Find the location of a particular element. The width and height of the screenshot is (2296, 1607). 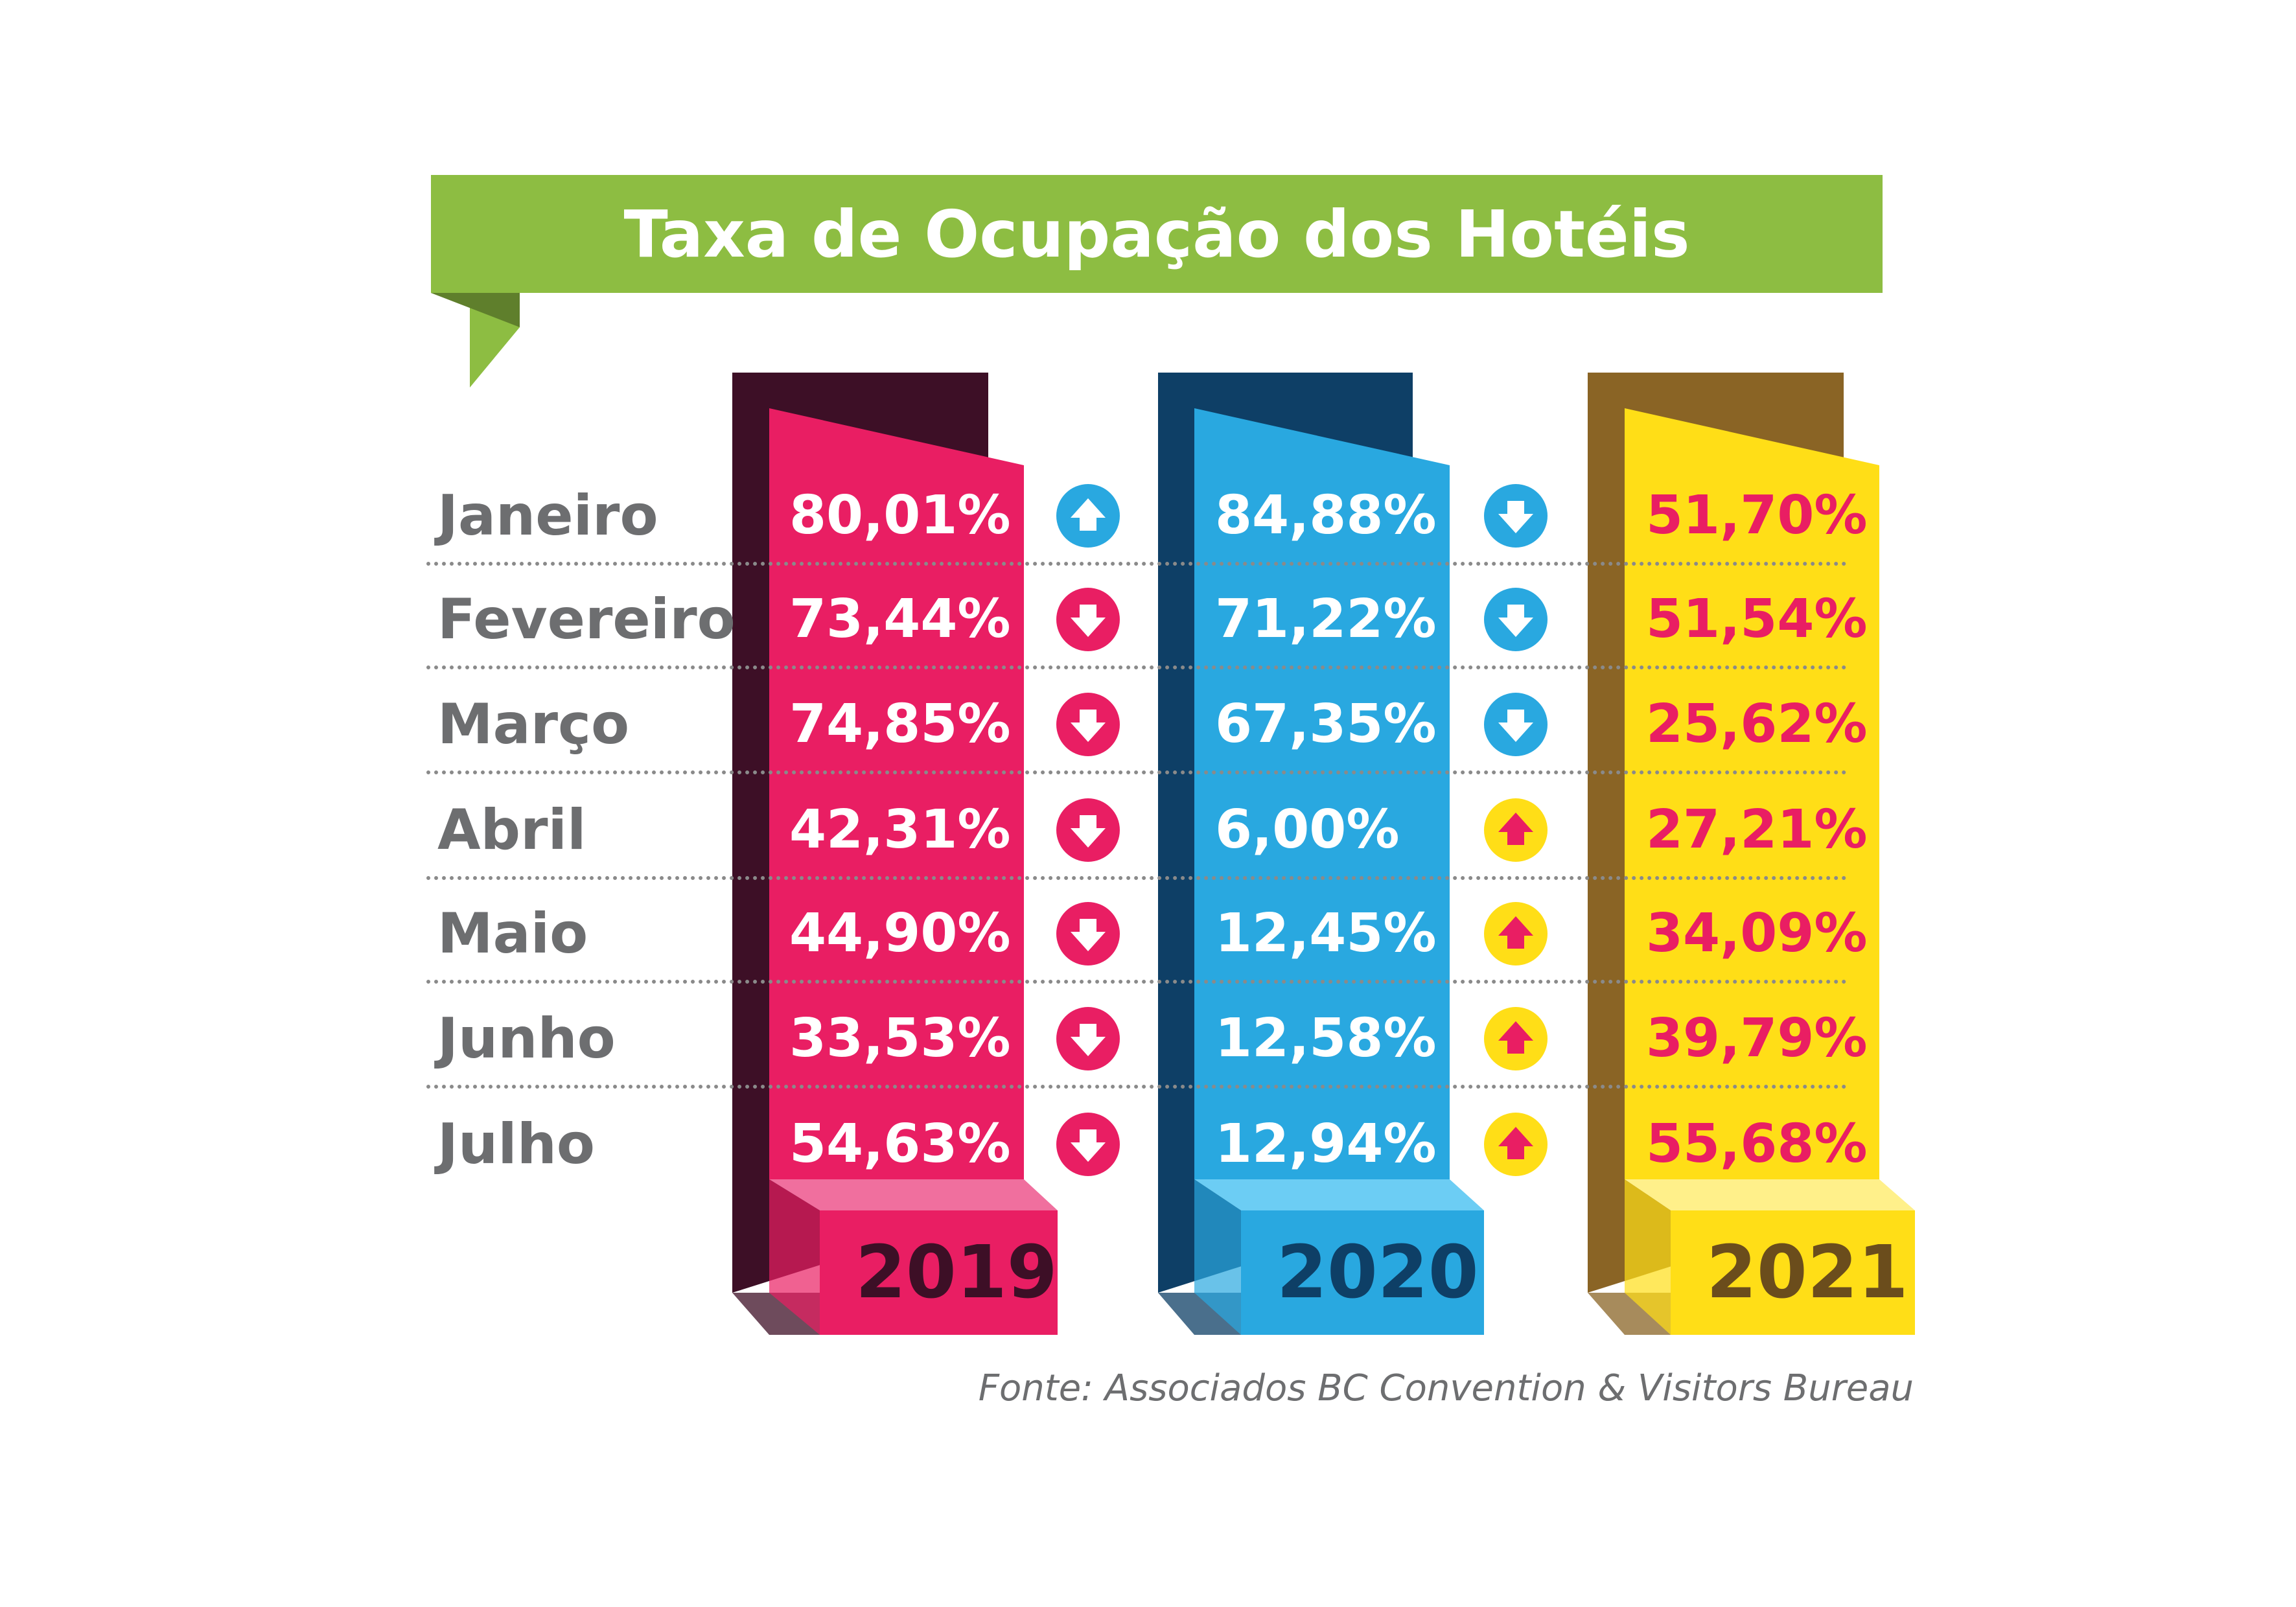

value-2021: 39,79% is located at coordinates (1757, 1038).